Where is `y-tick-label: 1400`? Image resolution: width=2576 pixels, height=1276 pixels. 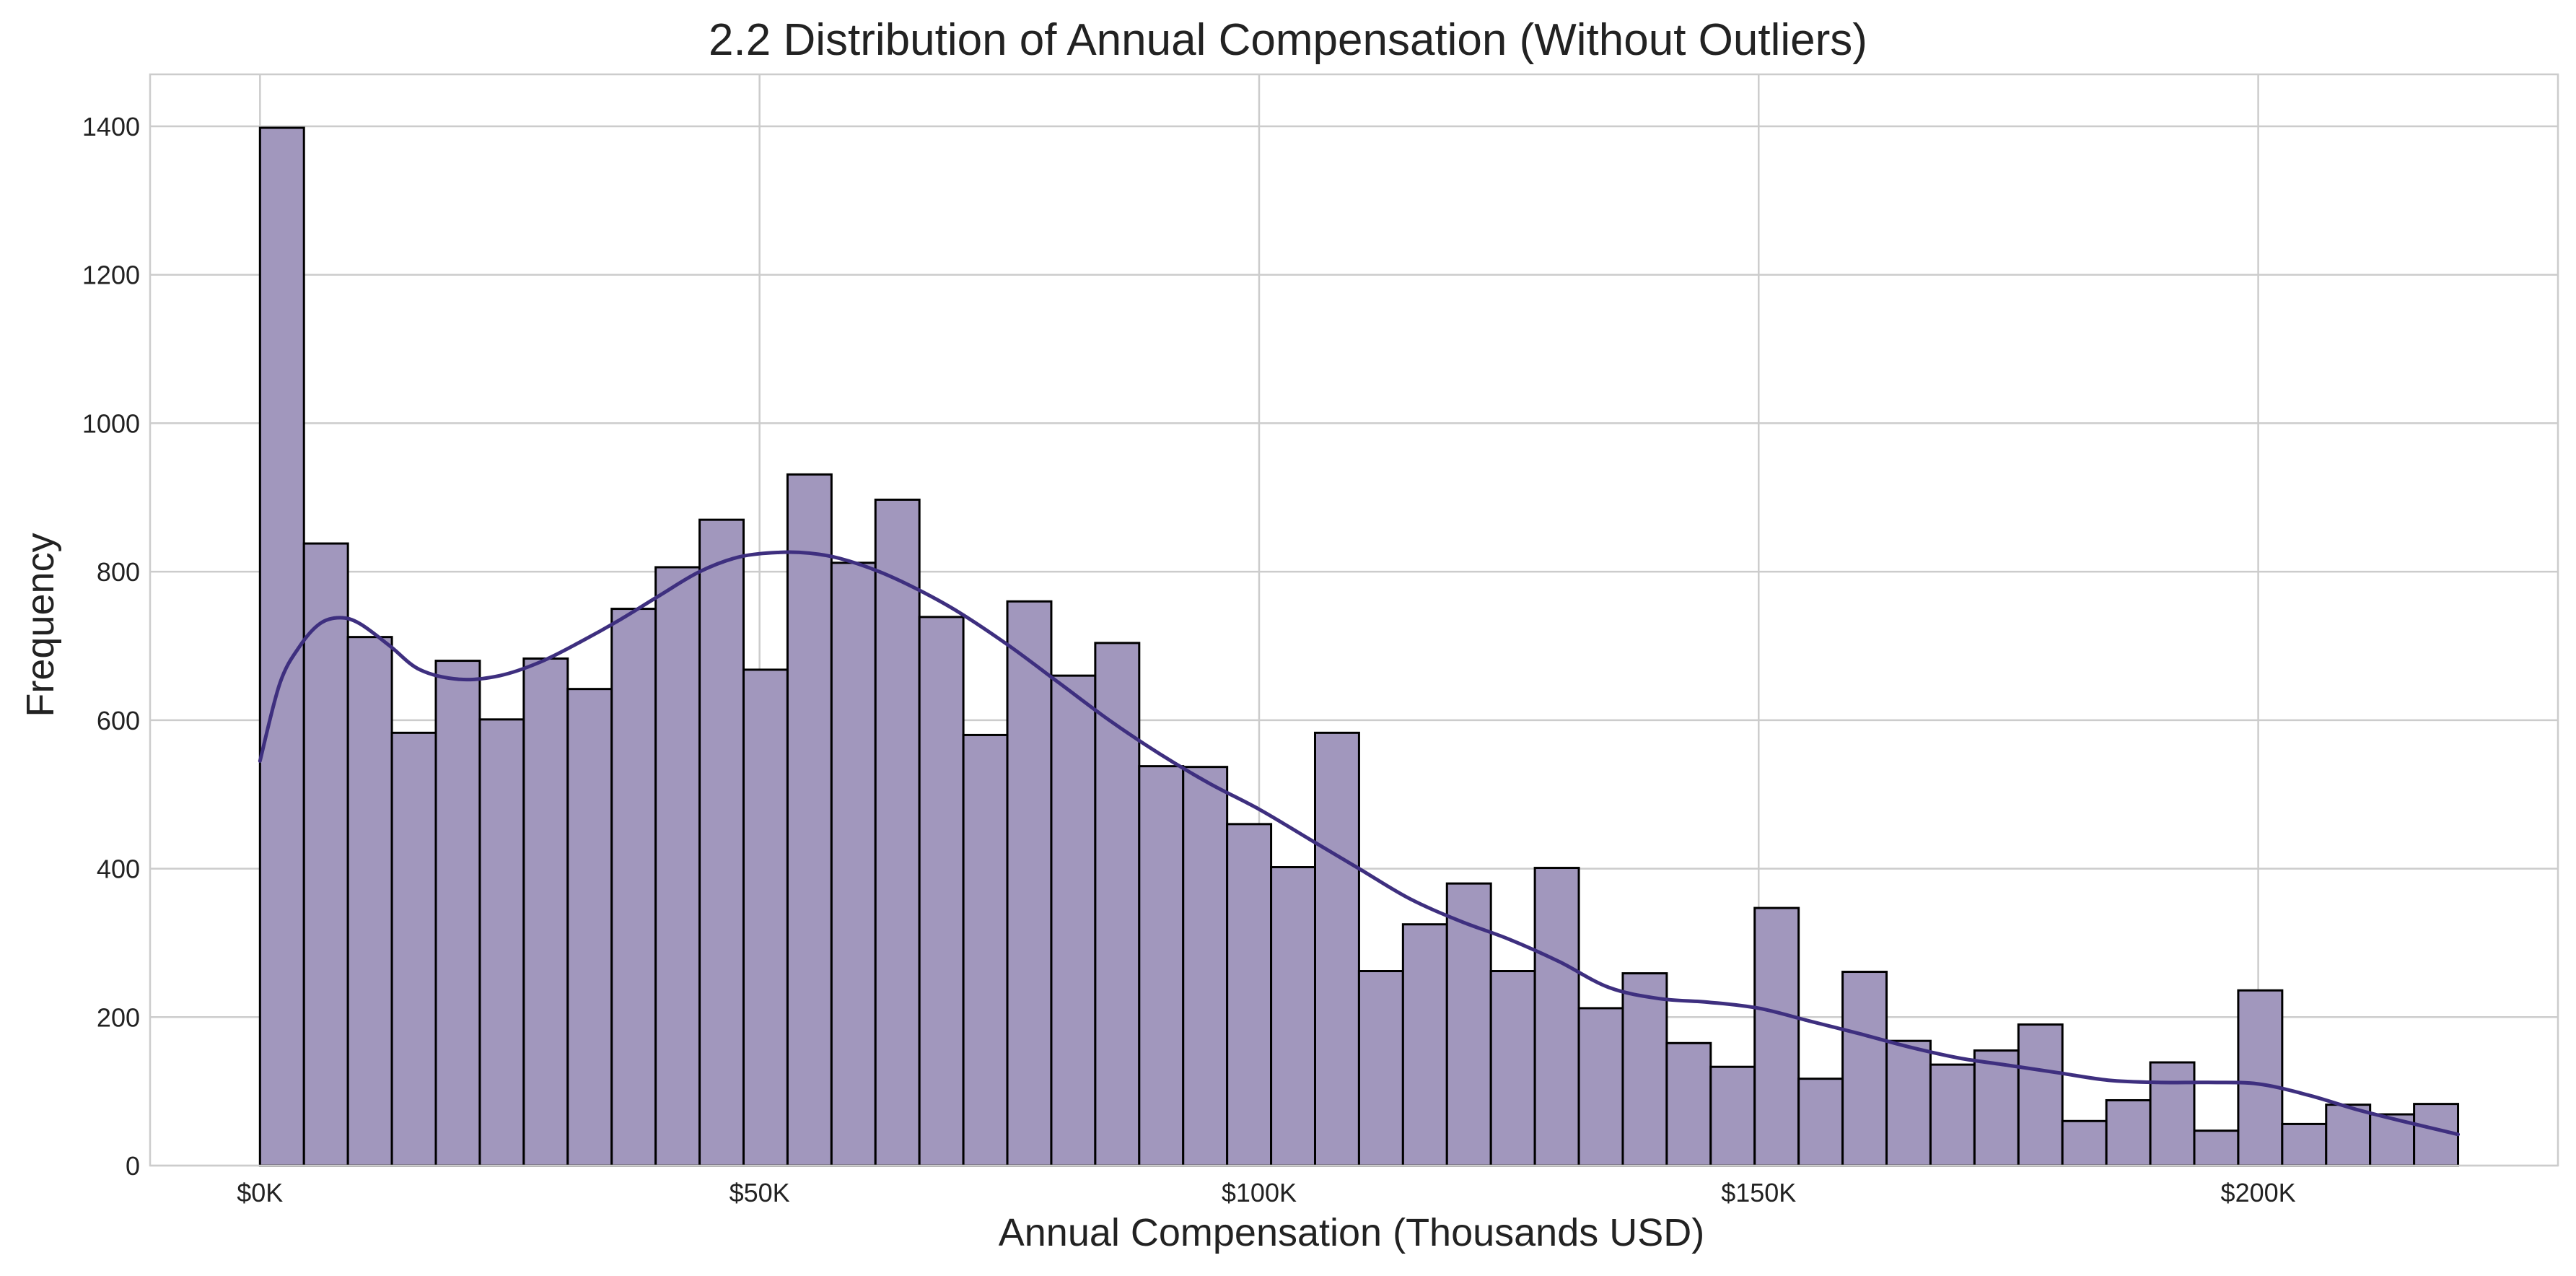
y-tick-label: 1400 is located at coordinates (111, 126).